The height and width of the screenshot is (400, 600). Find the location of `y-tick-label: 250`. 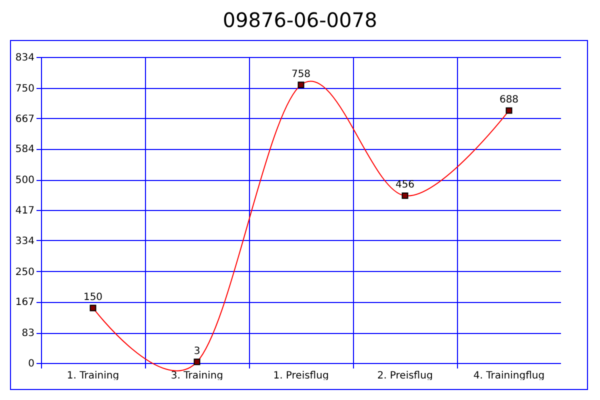

y-tick-label: 250 is located at coordinates (24, 272).